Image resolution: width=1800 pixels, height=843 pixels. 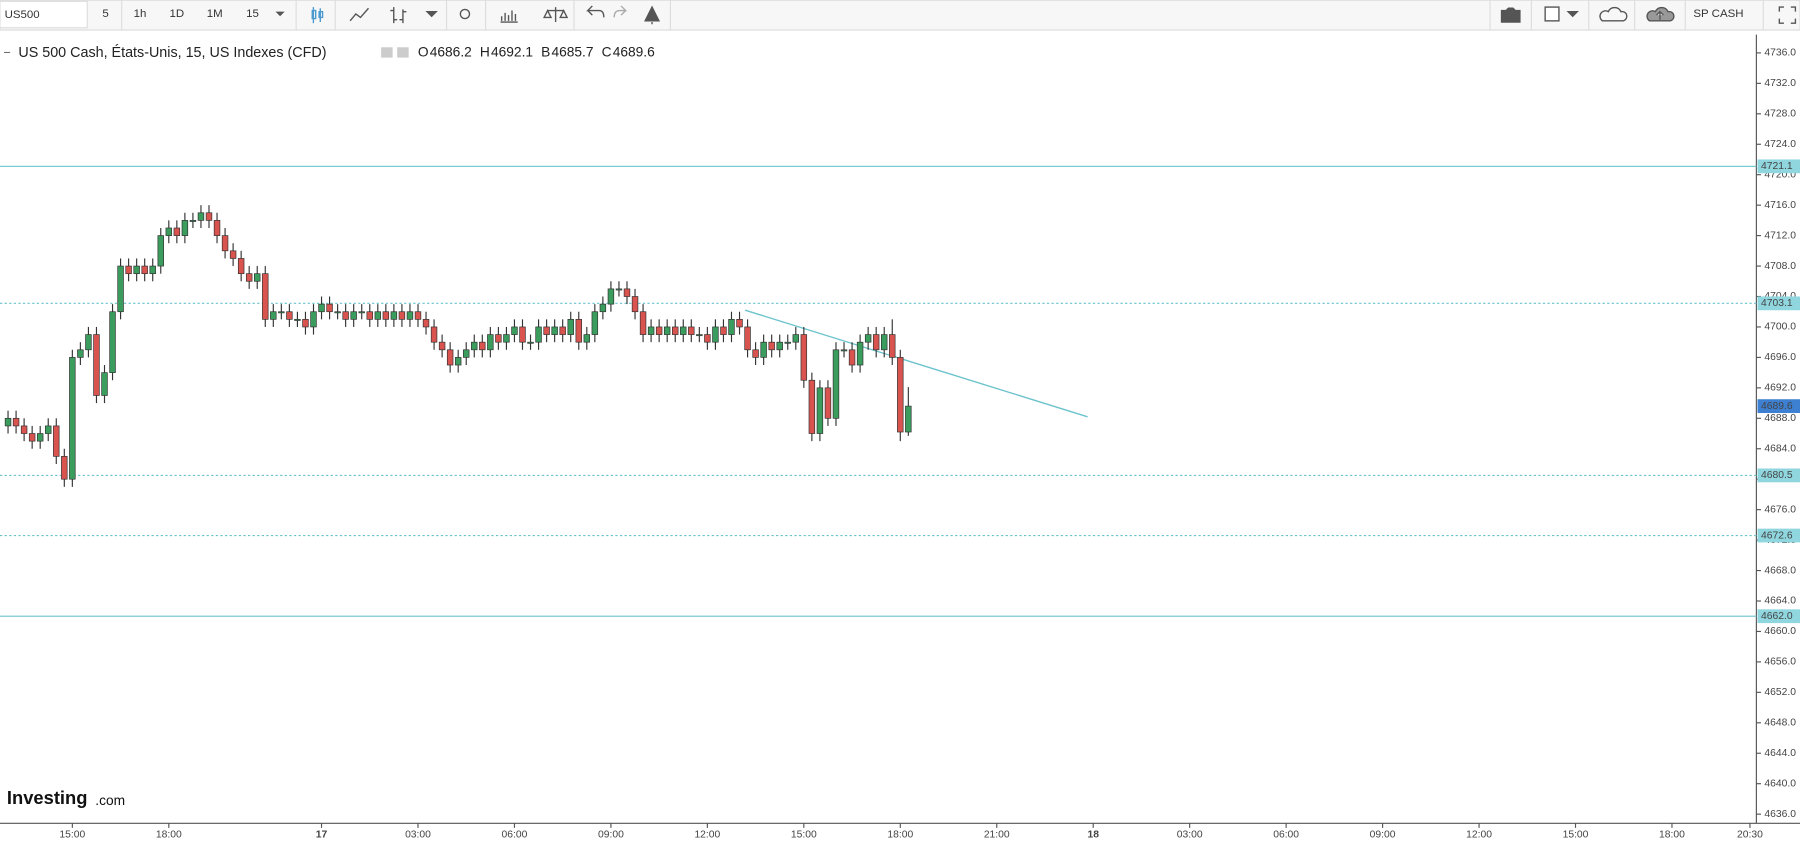 I want to click on y-tick-label: 4664.0, so click(x=1780, y=601).